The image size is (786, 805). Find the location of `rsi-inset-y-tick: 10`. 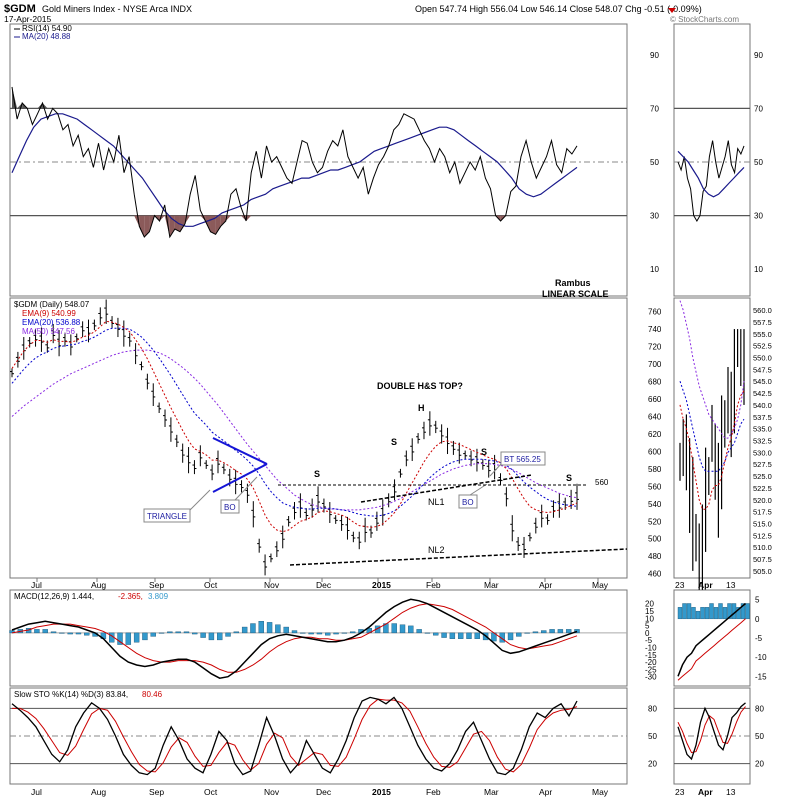

rsi-inset-y-tick: 10 is located at coordinates (758, 269).